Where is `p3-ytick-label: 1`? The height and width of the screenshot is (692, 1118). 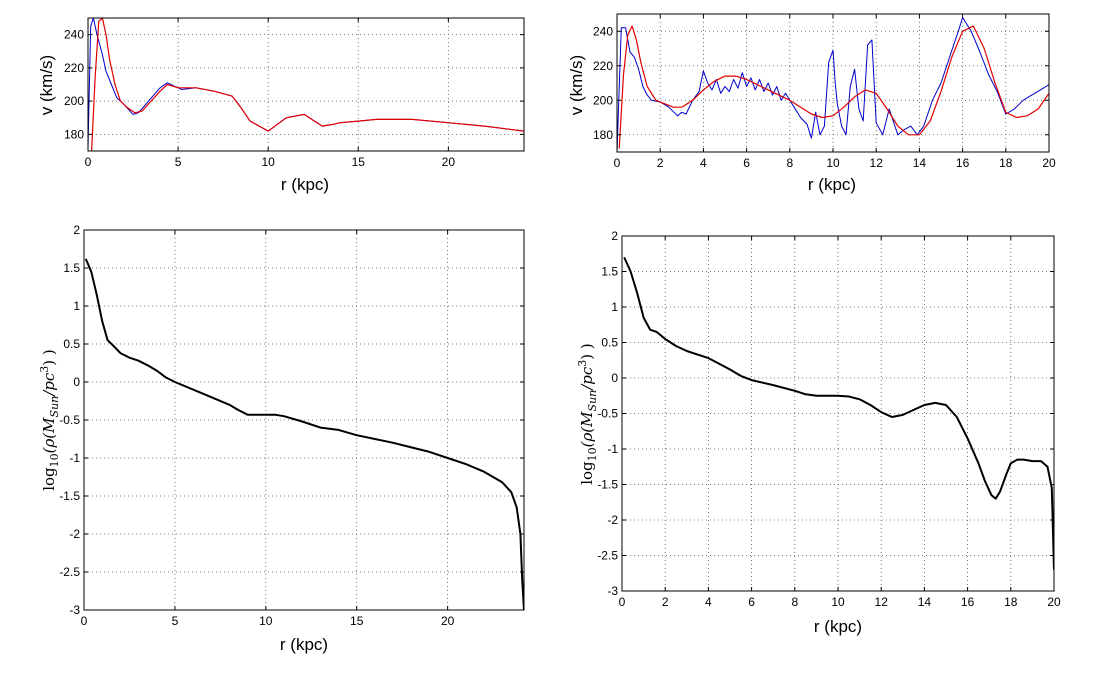 p3-ytick-label: 1 is located at coordinates (76, 306).